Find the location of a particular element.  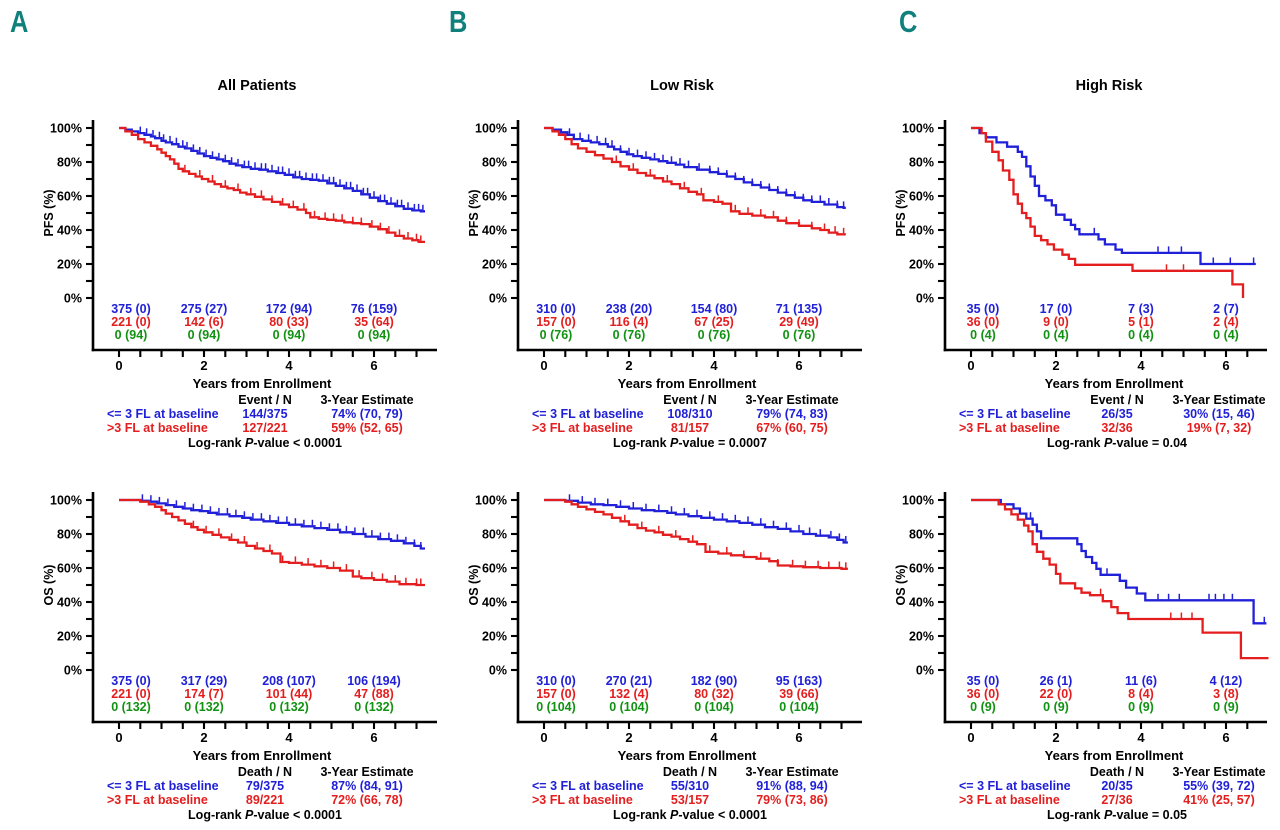

at-risk-value-red: 101 (44) is located at coordinates (289, 694).